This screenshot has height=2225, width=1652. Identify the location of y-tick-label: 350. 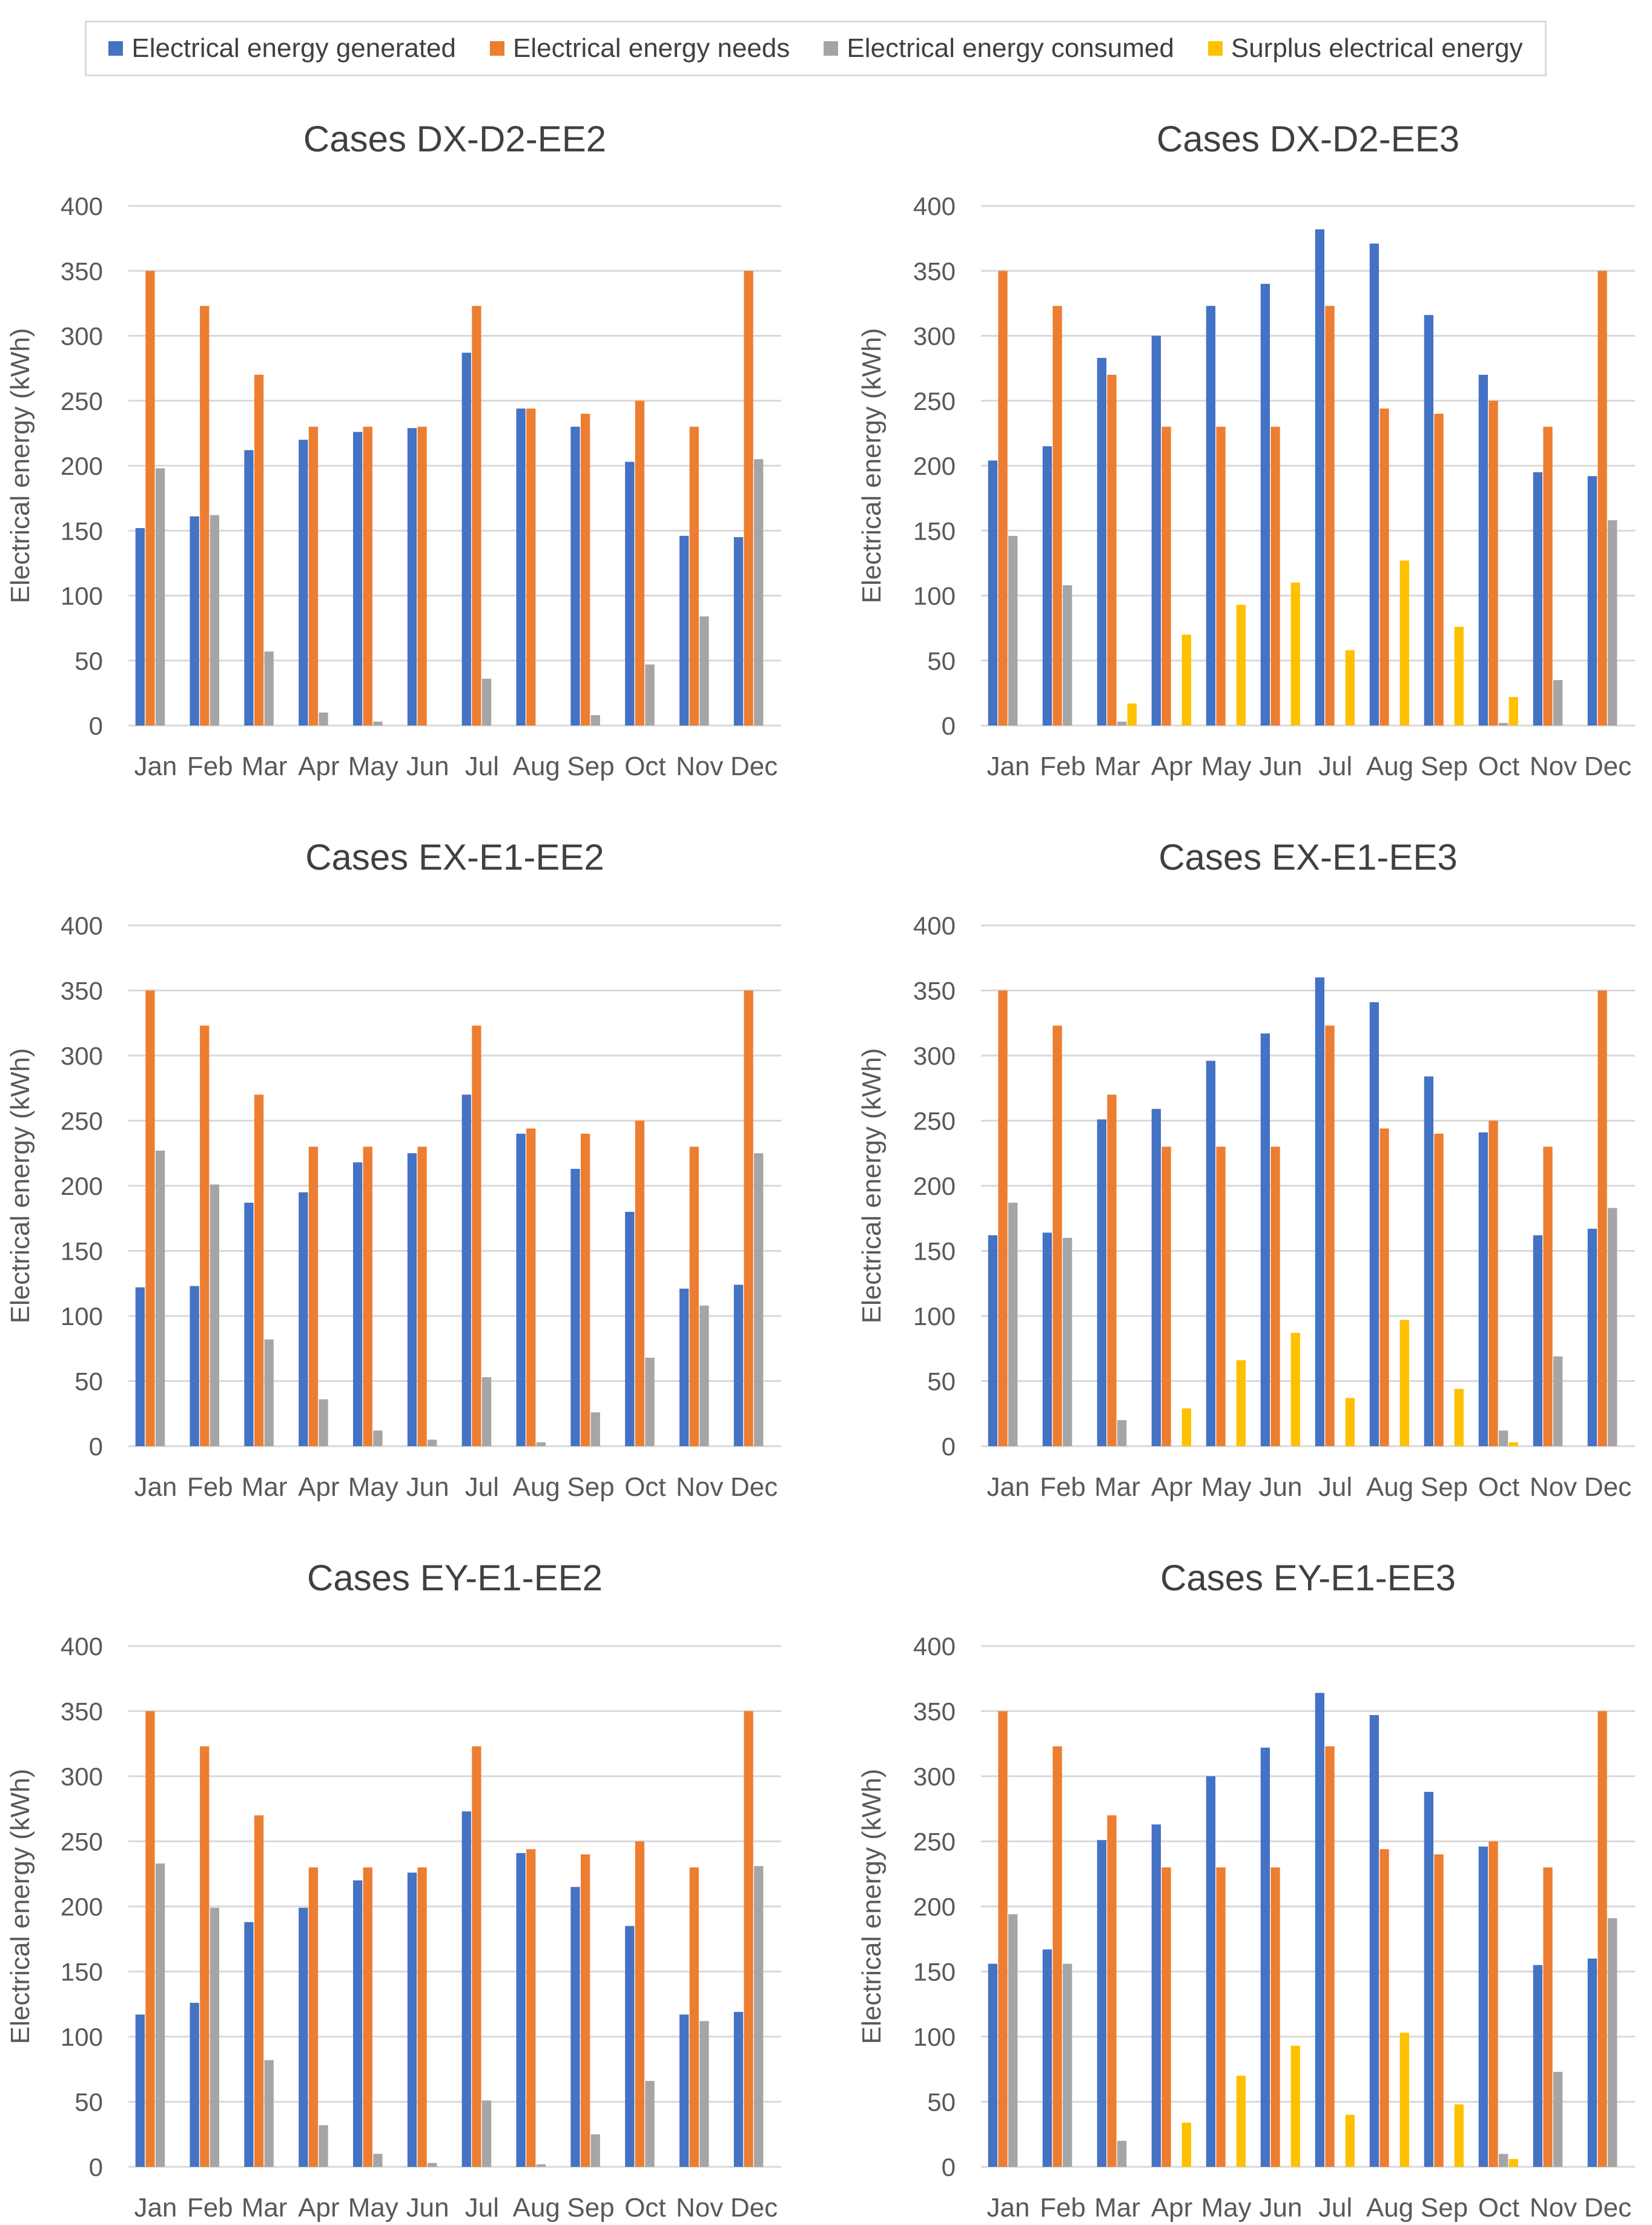
(82, 1712).